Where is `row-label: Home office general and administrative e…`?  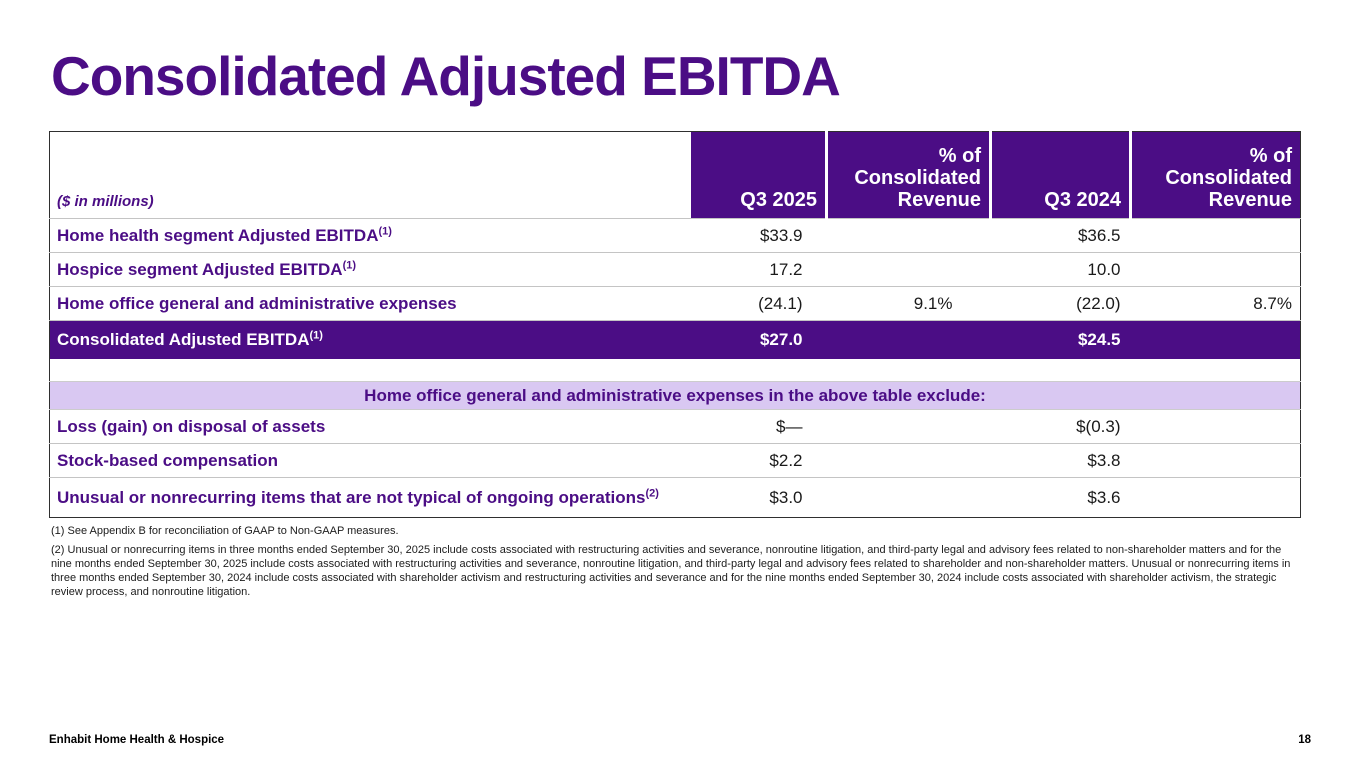 row-label: Home office general and administrative e… is located at coordinates (370, 304).